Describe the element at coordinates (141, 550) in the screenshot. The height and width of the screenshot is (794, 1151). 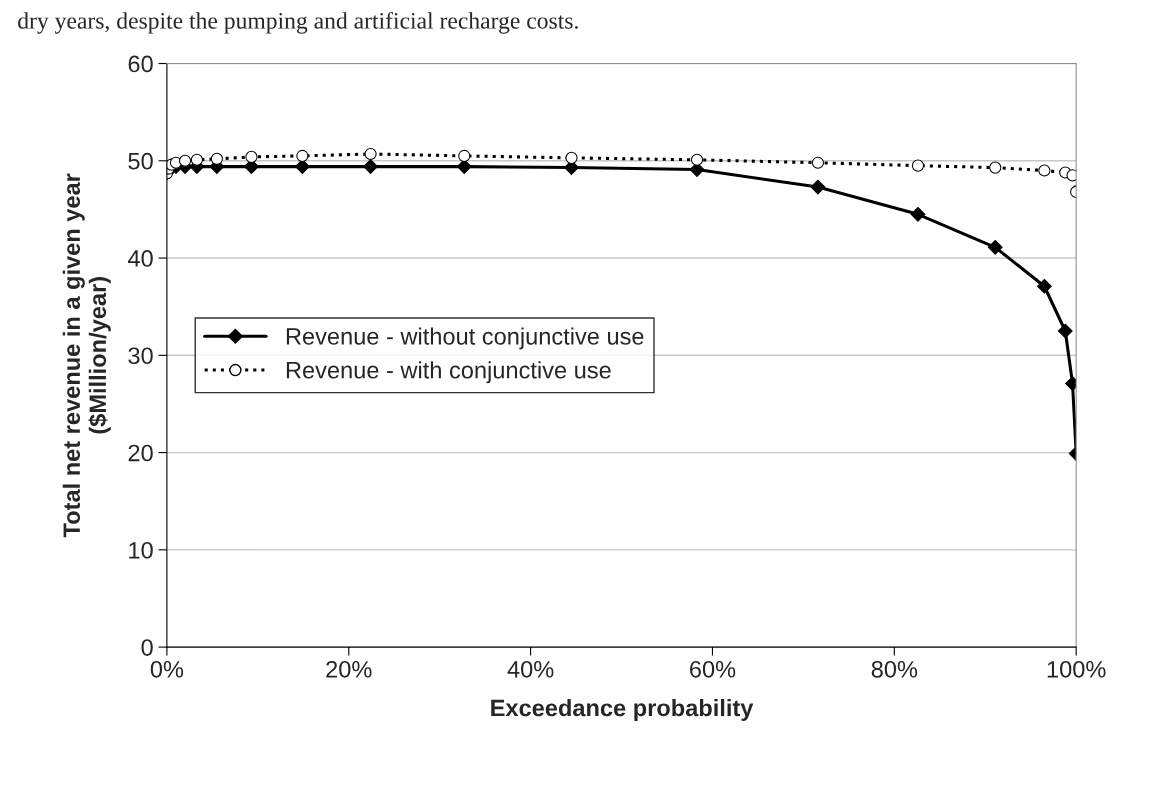
I see `y-tick-label: 10` at that location.